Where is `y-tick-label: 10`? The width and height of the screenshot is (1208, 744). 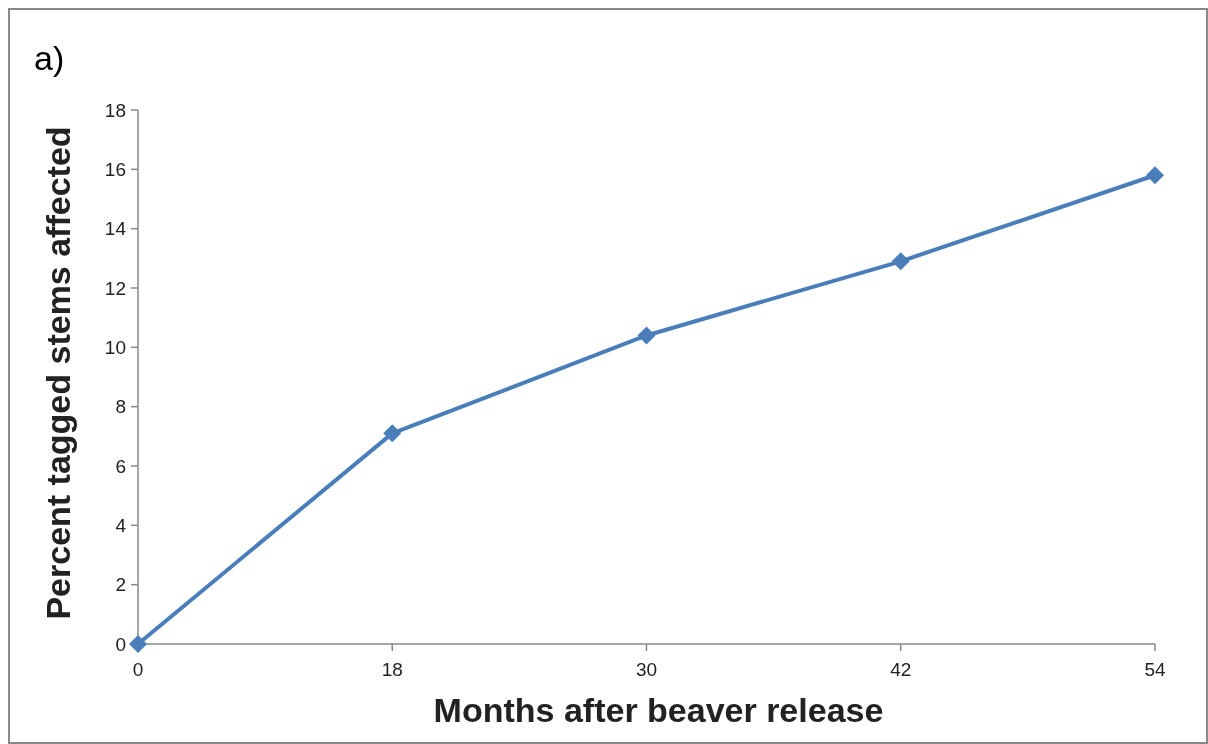 y-tick-label: 10 is located at coordinates (115, 347).